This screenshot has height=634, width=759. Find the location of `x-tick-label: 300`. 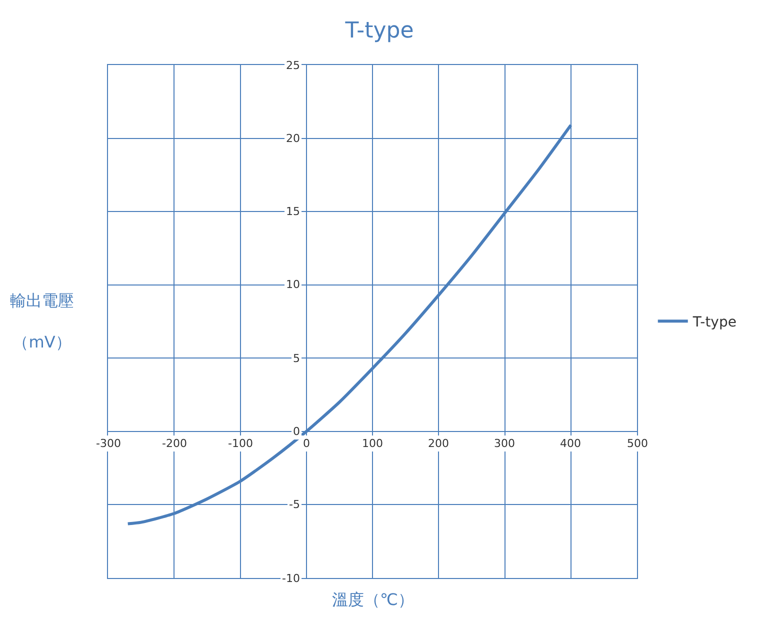

x-tick-label: 300 is located at coordinates (504, 443).